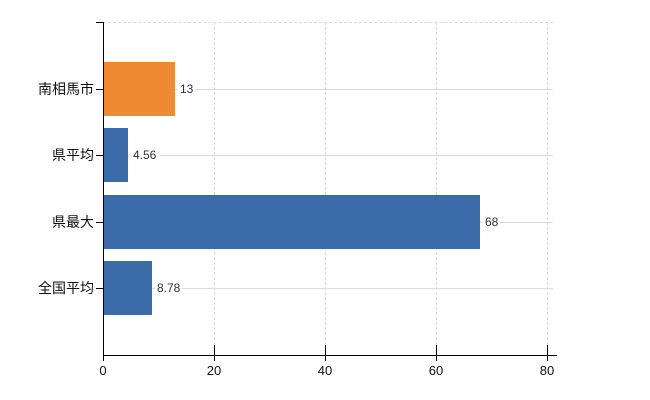 The width and height of the screenshot is (650, 400). Describe the element at coordinates (103, 370) in the screenshot. I see `x-tick-label: 0` at that location.